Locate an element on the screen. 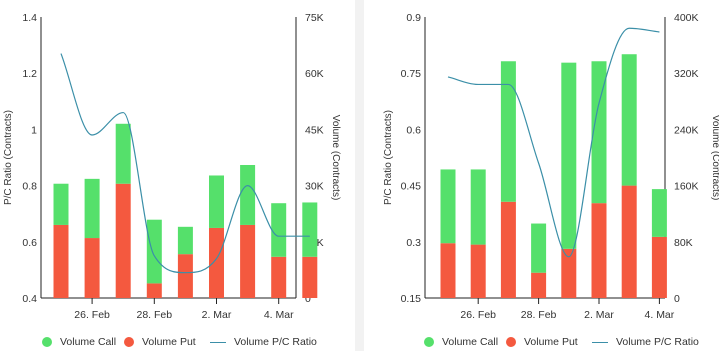  left-axis-tick-label: 1.4 is located at coordinates (29, 18).